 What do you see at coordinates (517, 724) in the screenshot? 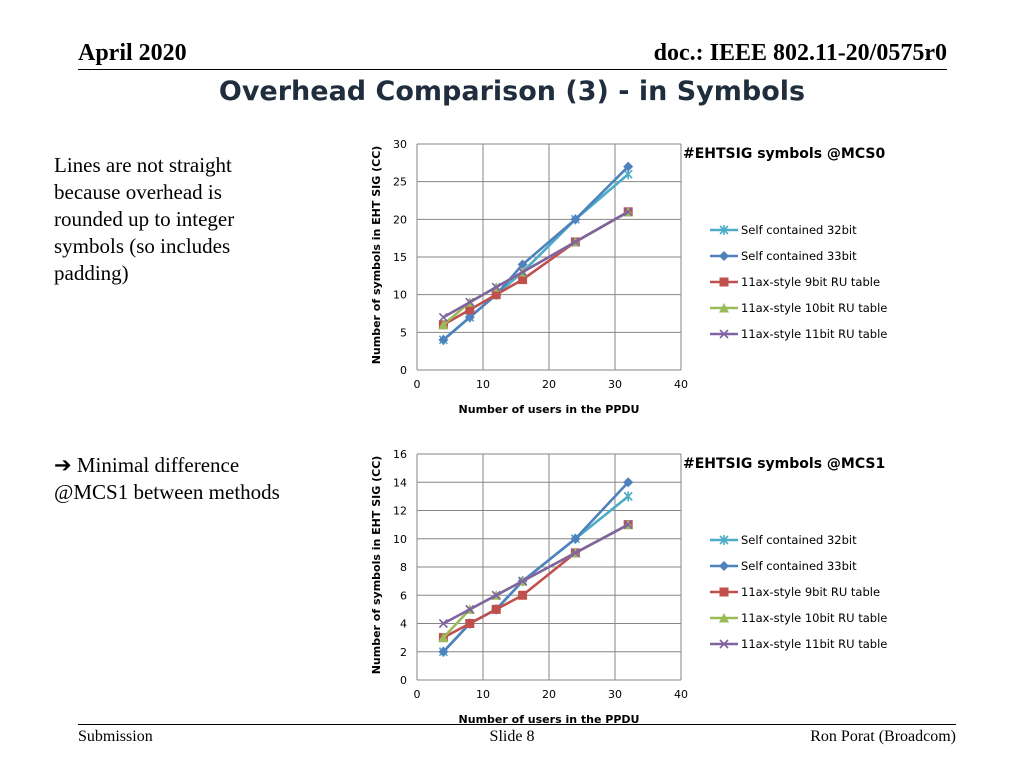
I see `footer-divider` at bounding box center [517, 724].